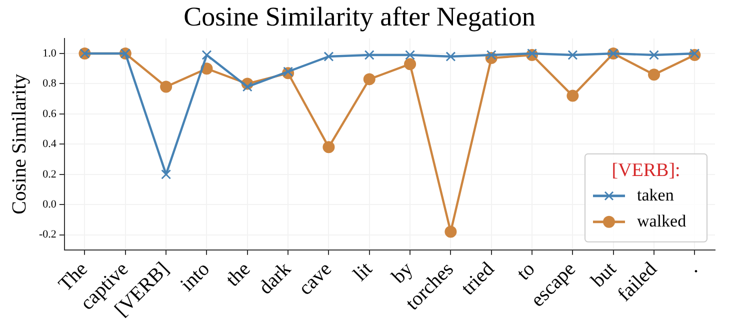 The image size is (729, 325). What do you see at coordinates (363, 272) in the screenshot?
I see `x-tick-label: lit` at bounding box center [363, 272].